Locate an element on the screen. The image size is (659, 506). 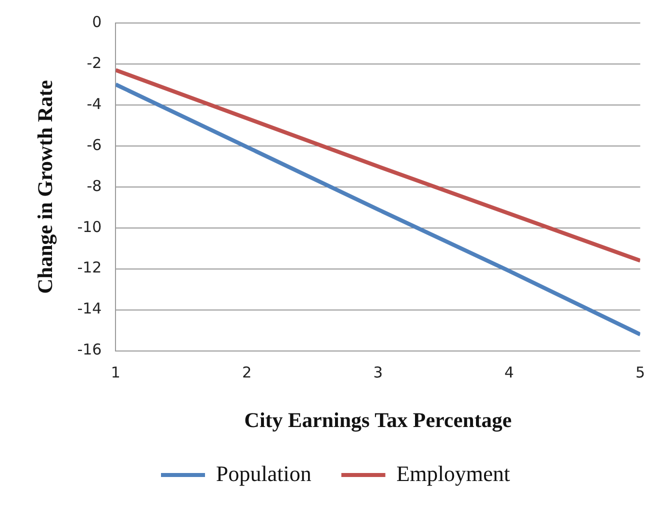
x-tick-label: 1 is located at coordinates (115, 373).